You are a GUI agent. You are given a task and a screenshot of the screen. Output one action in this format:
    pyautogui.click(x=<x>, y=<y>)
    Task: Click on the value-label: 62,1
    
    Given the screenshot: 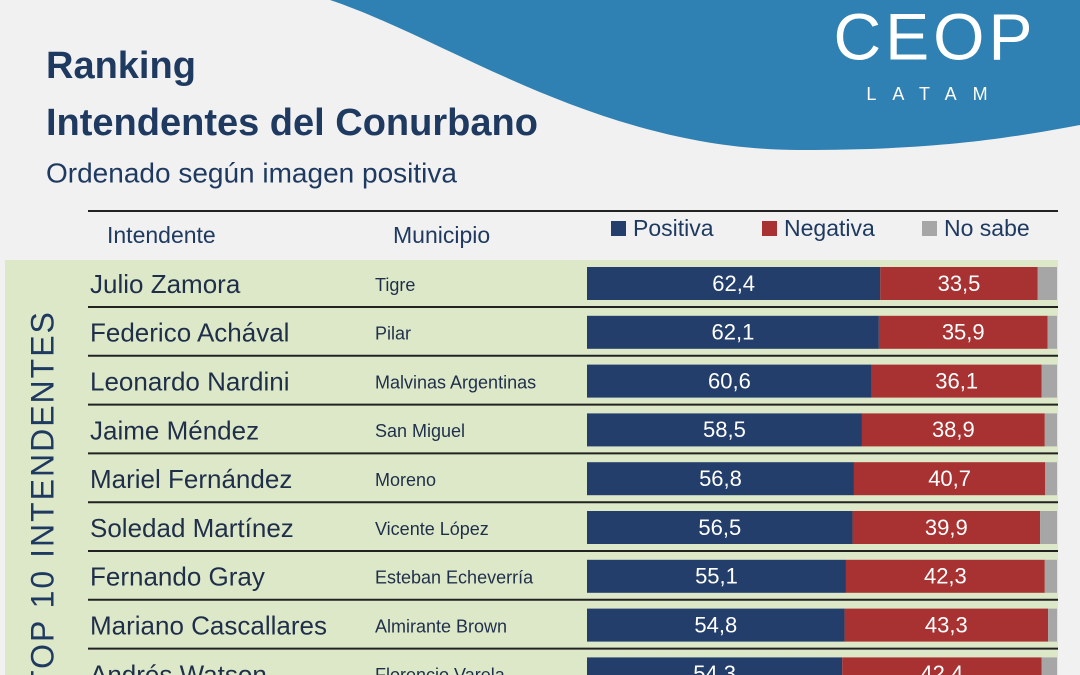 What is the action you would take?
    pyautogui.click(x=733, y=332)
    